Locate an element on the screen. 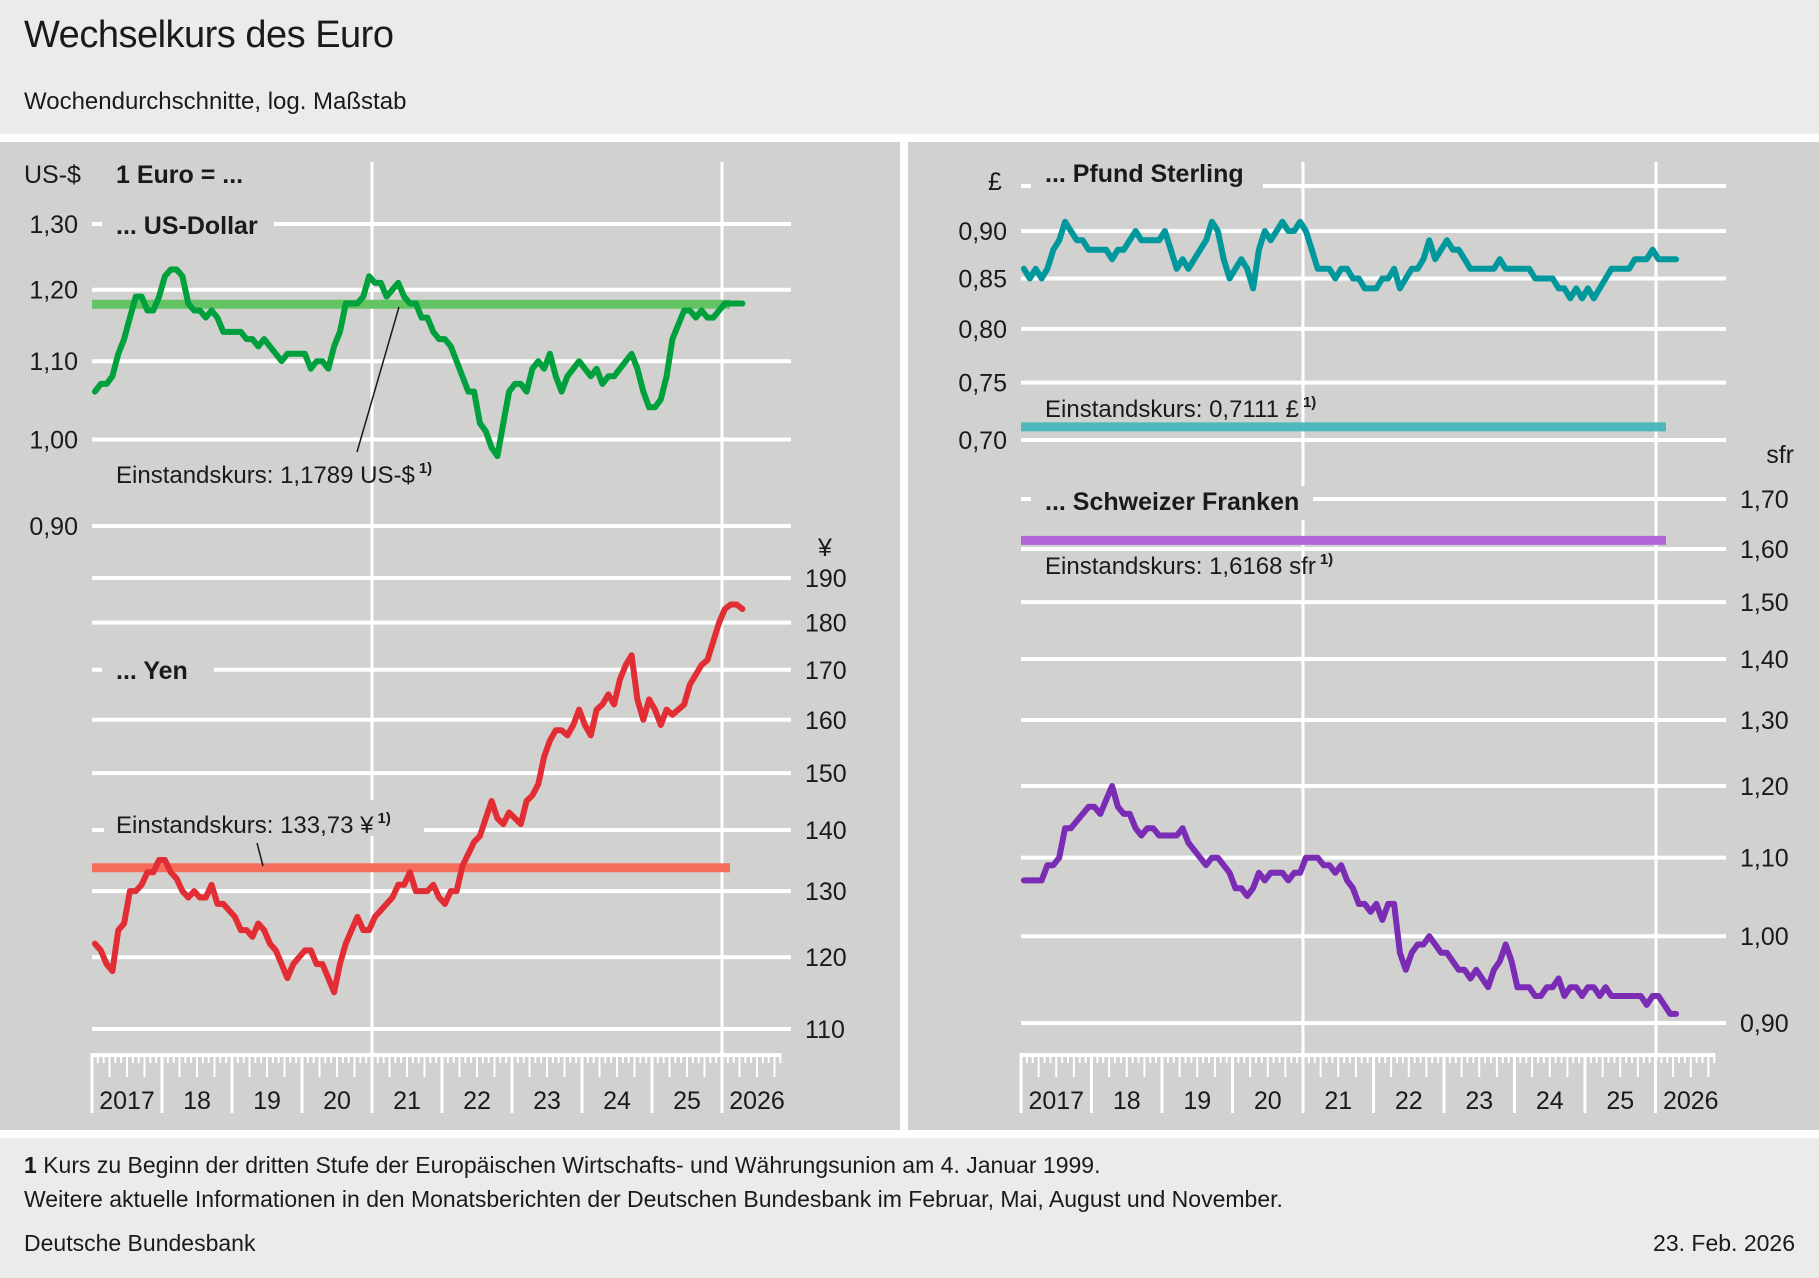 The height and width of the screenshot is (1278, 1819). jpy-series-label-halo is located at coordinates (158, 672).